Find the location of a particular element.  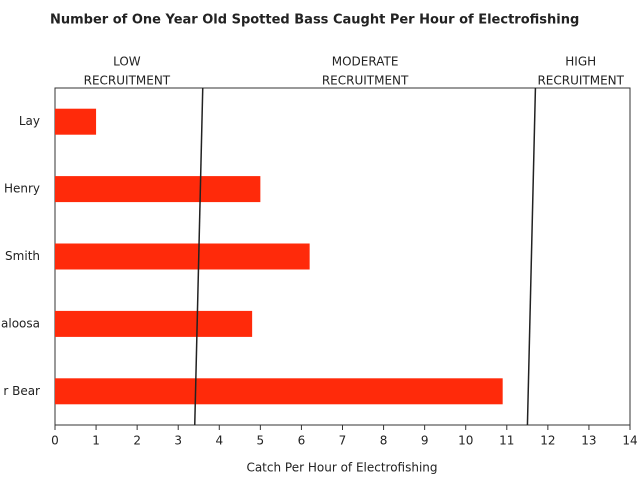

x-tick-label: 9 is located at coordinates (425, 441).